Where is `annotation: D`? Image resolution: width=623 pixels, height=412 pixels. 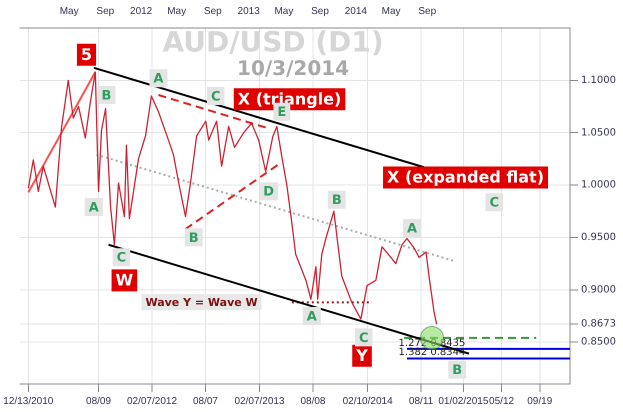
annotation: D is located at coordinates (268, 192).